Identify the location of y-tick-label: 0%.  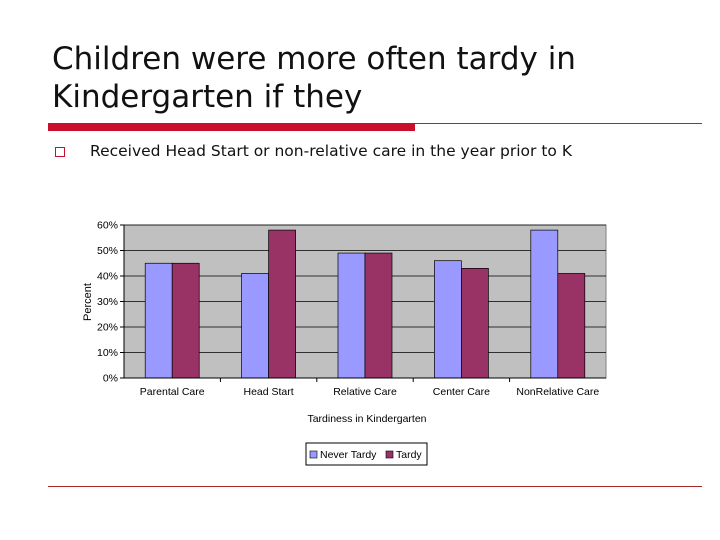
(110, 379).